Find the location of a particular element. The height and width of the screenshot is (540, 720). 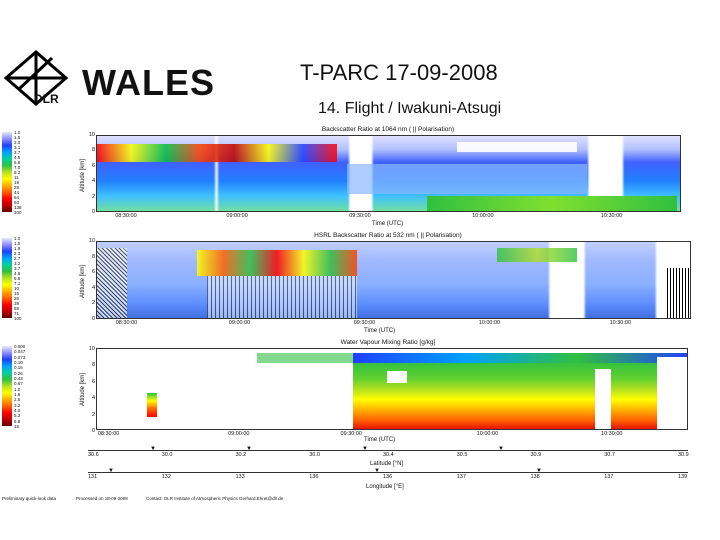

latitude-tick-label: 30.0 is located at coordinates (314, 455).